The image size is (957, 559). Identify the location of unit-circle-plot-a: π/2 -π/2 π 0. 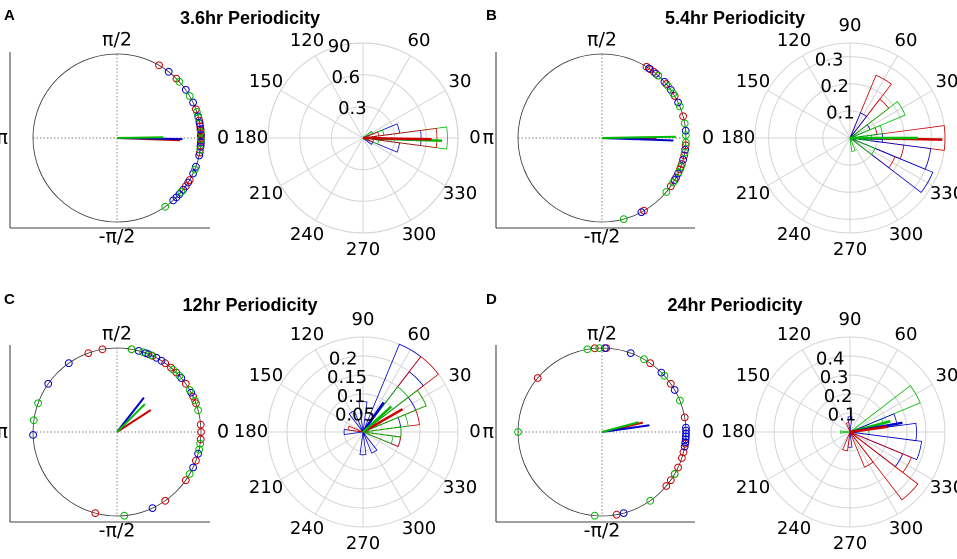
(114, 138).